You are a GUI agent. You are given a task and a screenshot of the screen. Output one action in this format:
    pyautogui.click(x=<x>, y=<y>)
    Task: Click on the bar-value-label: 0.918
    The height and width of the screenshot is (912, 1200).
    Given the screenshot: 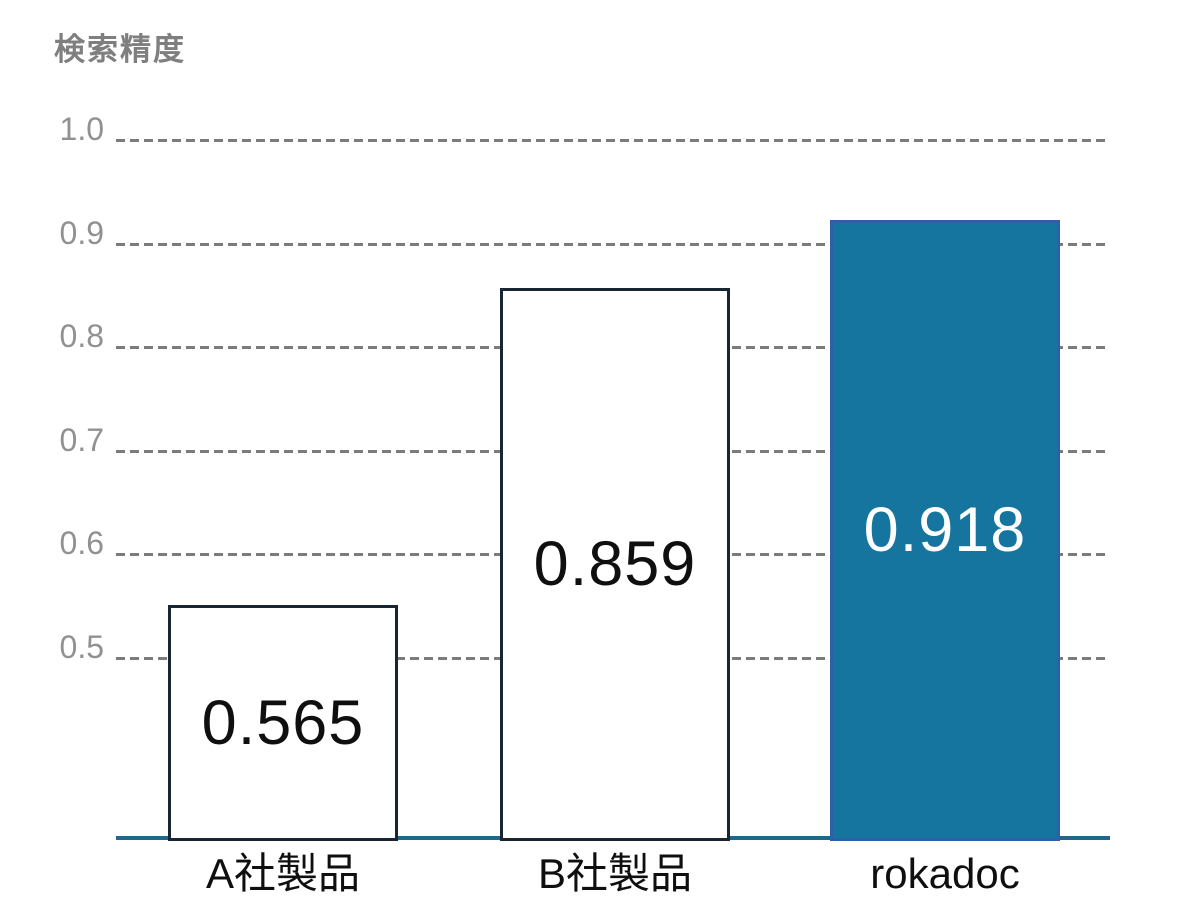 What is the action you would take?
    pyautogui.click(x=945, y=530)
    